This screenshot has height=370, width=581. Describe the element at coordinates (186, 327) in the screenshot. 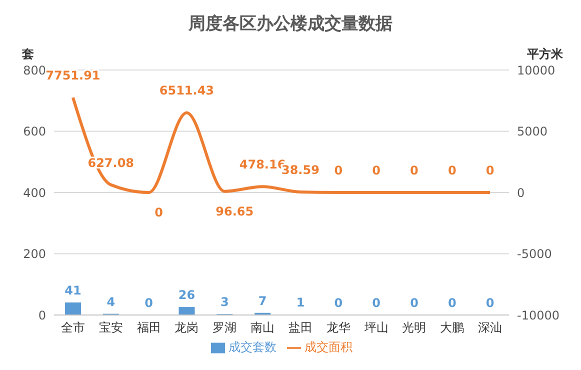

I see `x-tick-label: 龙岗` at that location.